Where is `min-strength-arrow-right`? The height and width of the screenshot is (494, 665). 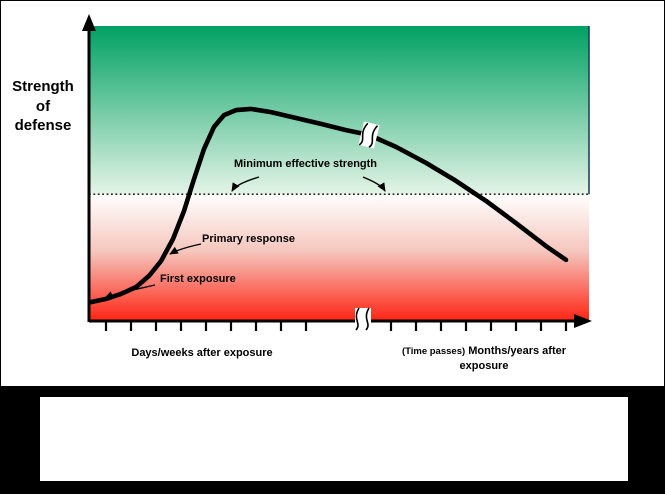
min-strength-arrow-right is located at coordinates (374, 184).